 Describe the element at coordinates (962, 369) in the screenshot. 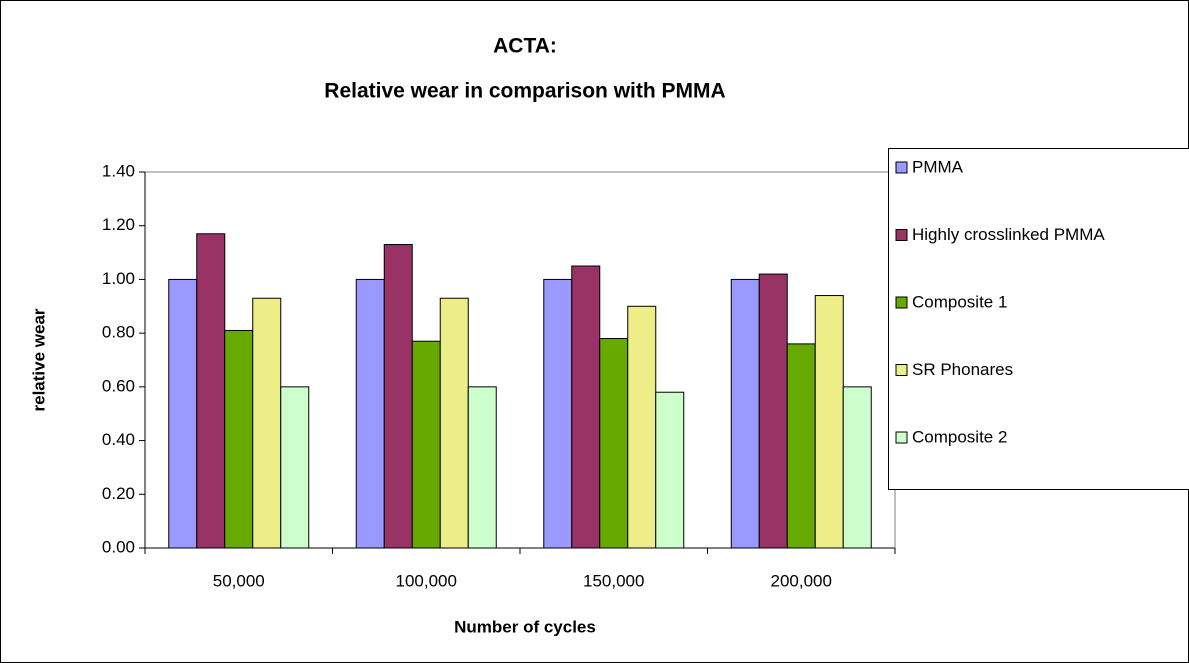

I see `legend-label: SR Phonares` at that location.